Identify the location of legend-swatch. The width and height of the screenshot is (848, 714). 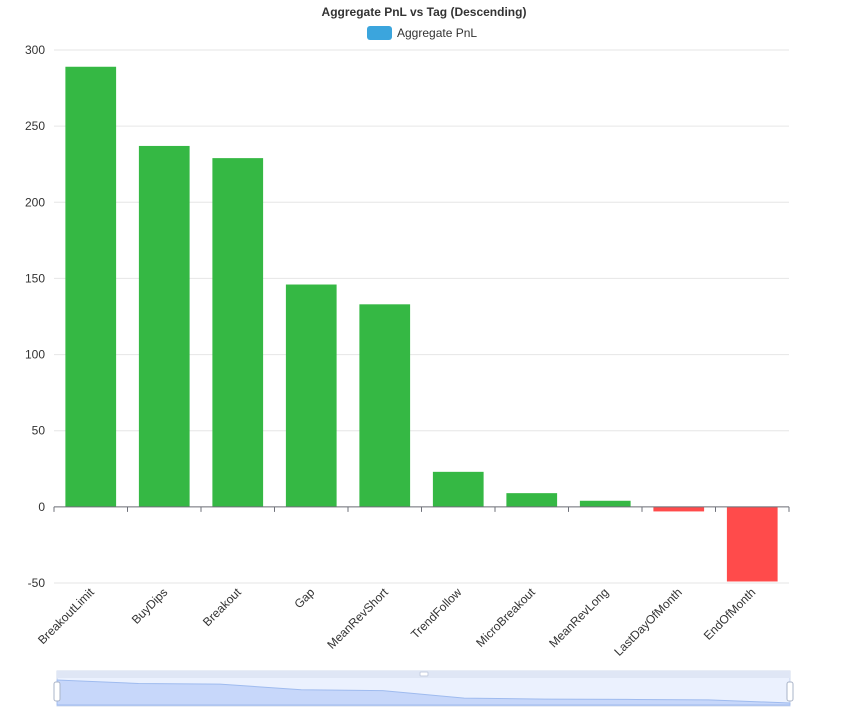
(379, 33).